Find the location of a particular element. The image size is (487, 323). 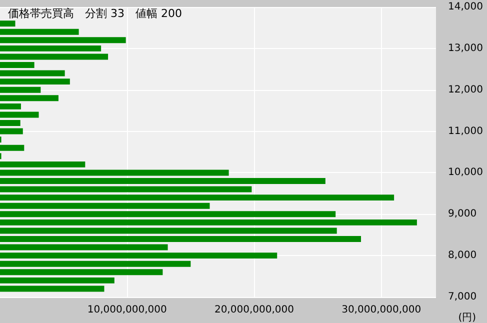

x-tick-label: 10,000,000,000 is located at coordinates (127, 310).